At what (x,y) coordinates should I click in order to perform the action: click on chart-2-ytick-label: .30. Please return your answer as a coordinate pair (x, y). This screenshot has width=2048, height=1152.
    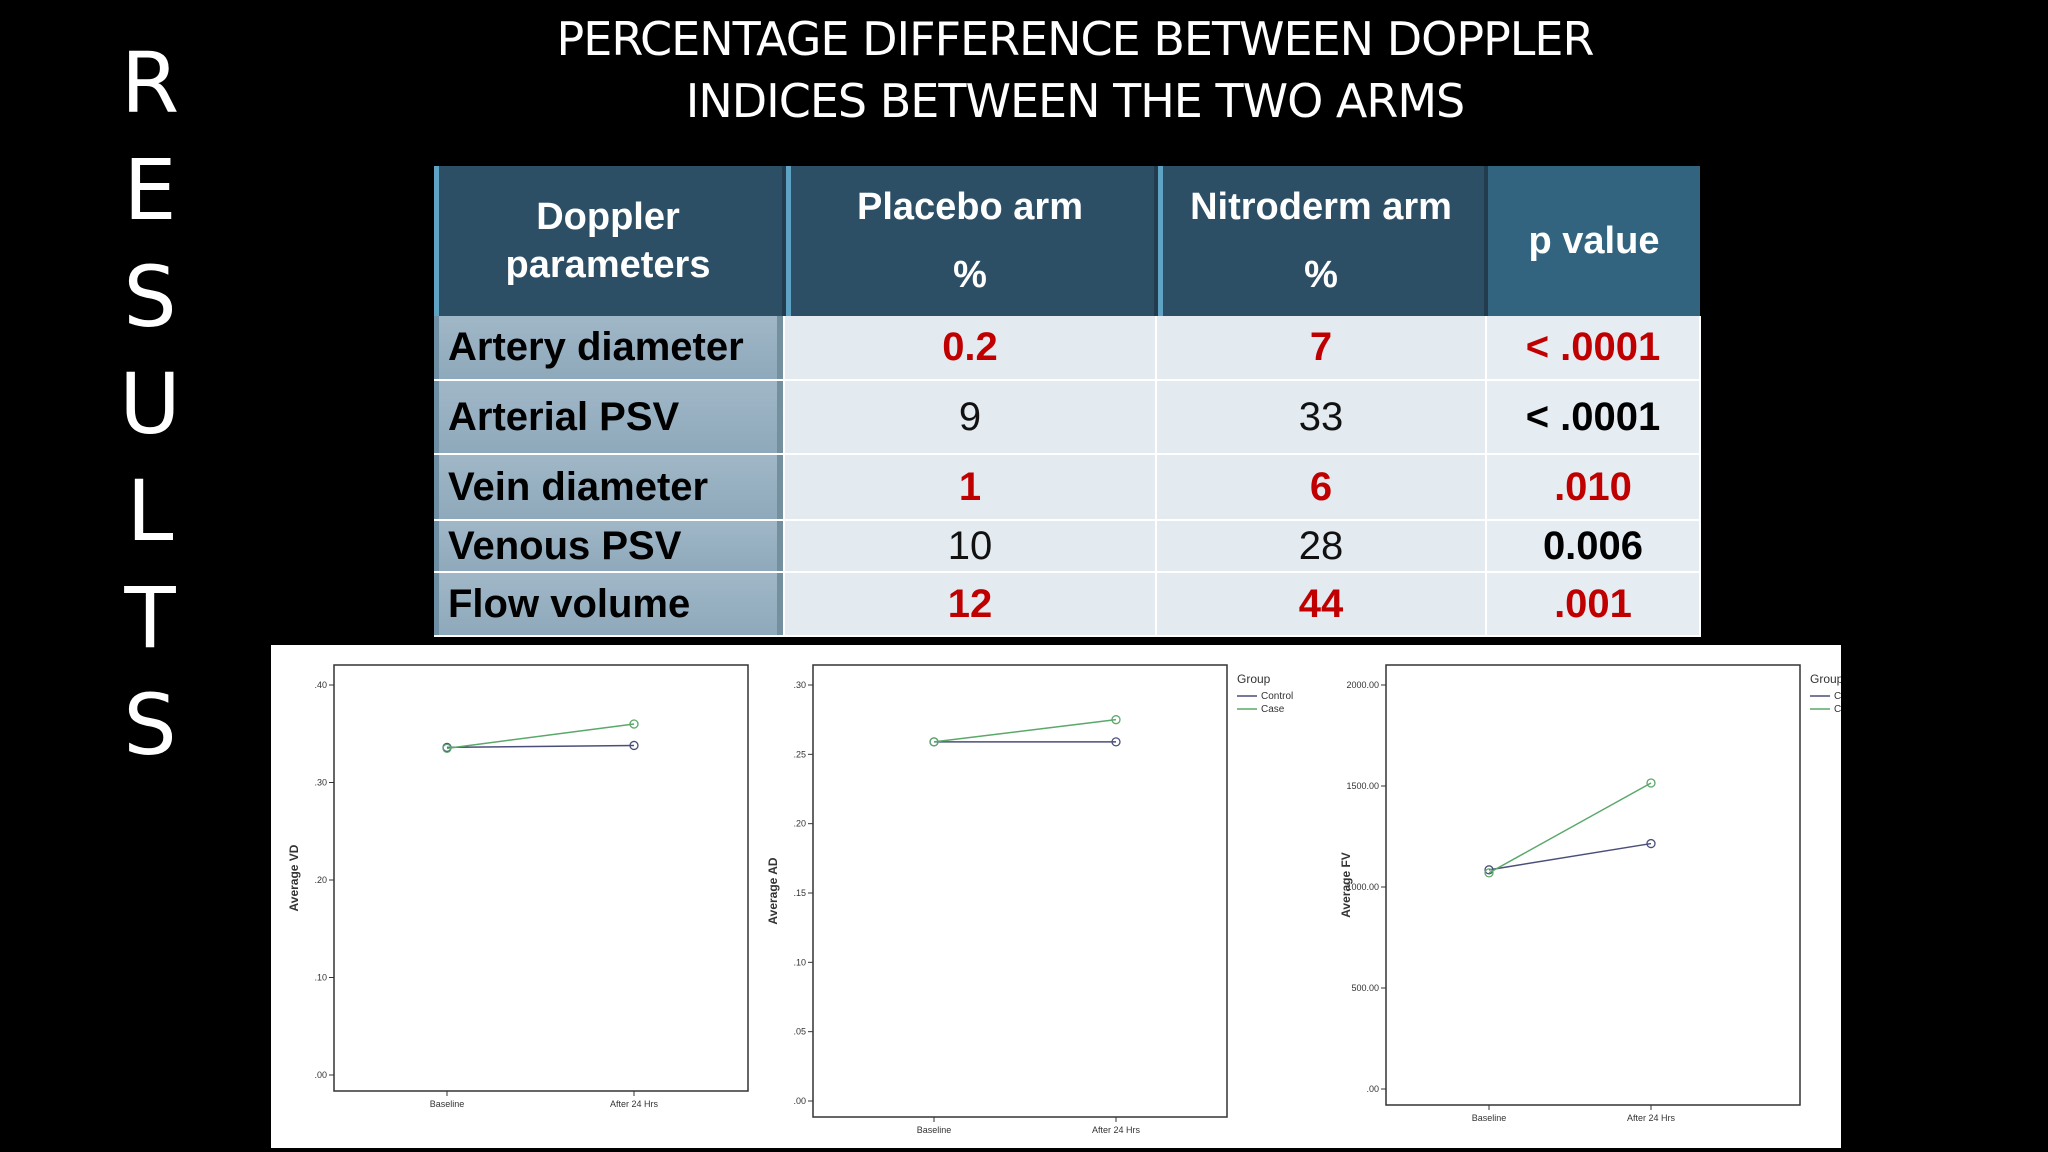
    Looking at the image, I should click on (799, 685).